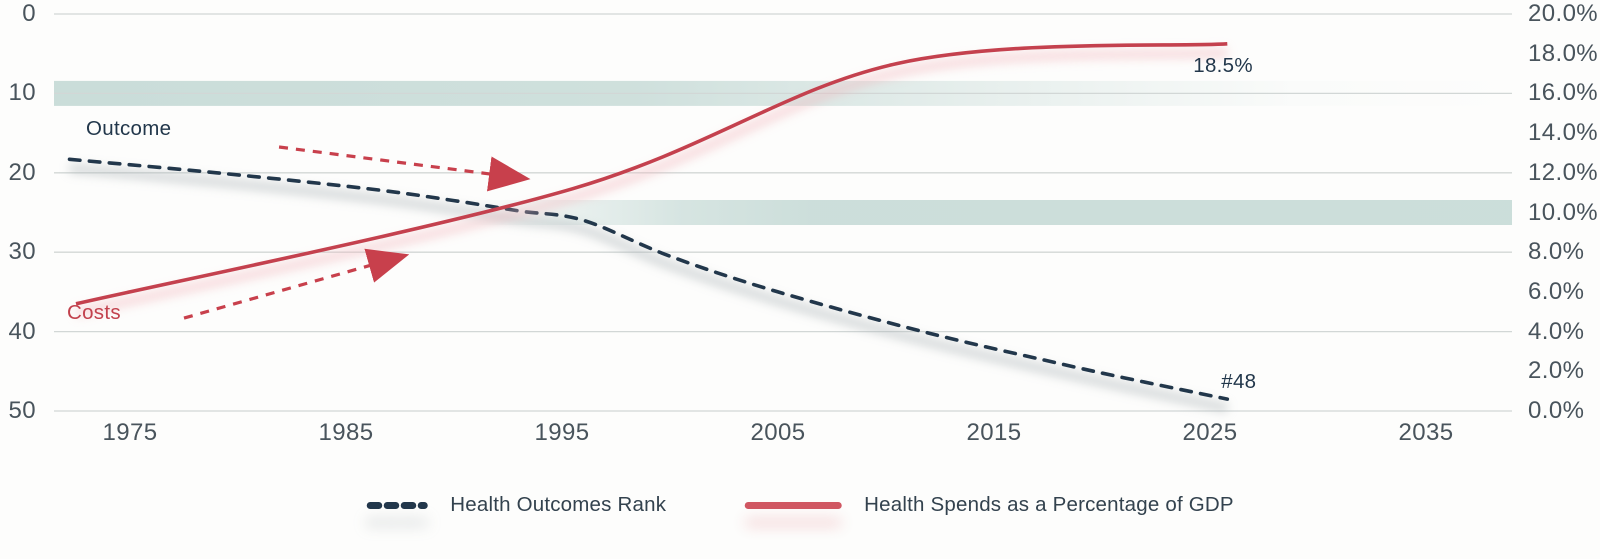 Image resolution: width=1600 pixels, height=559 pixels. I want to click on x-axis-tick-2015: 2015, so click(994, 432).